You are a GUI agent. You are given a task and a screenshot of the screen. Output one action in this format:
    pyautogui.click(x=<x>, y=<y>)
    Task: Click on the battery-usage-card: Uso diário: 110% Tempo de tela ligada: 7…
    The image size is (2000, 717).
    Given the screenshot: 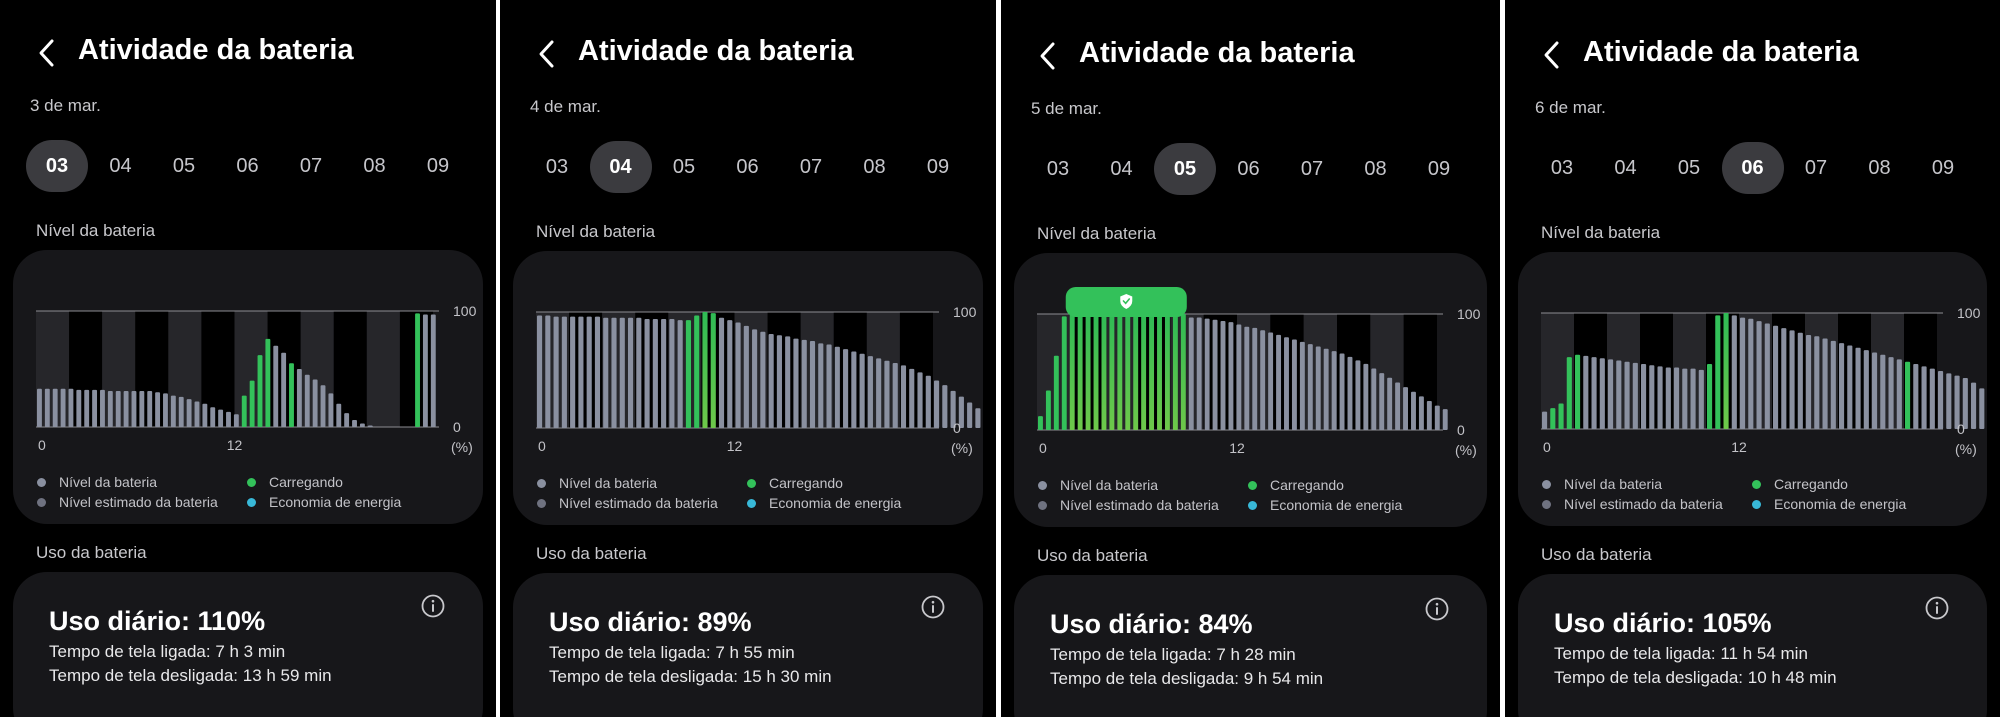 What is the action you would take?
    pyautogui.click(x=248, y=644)
    